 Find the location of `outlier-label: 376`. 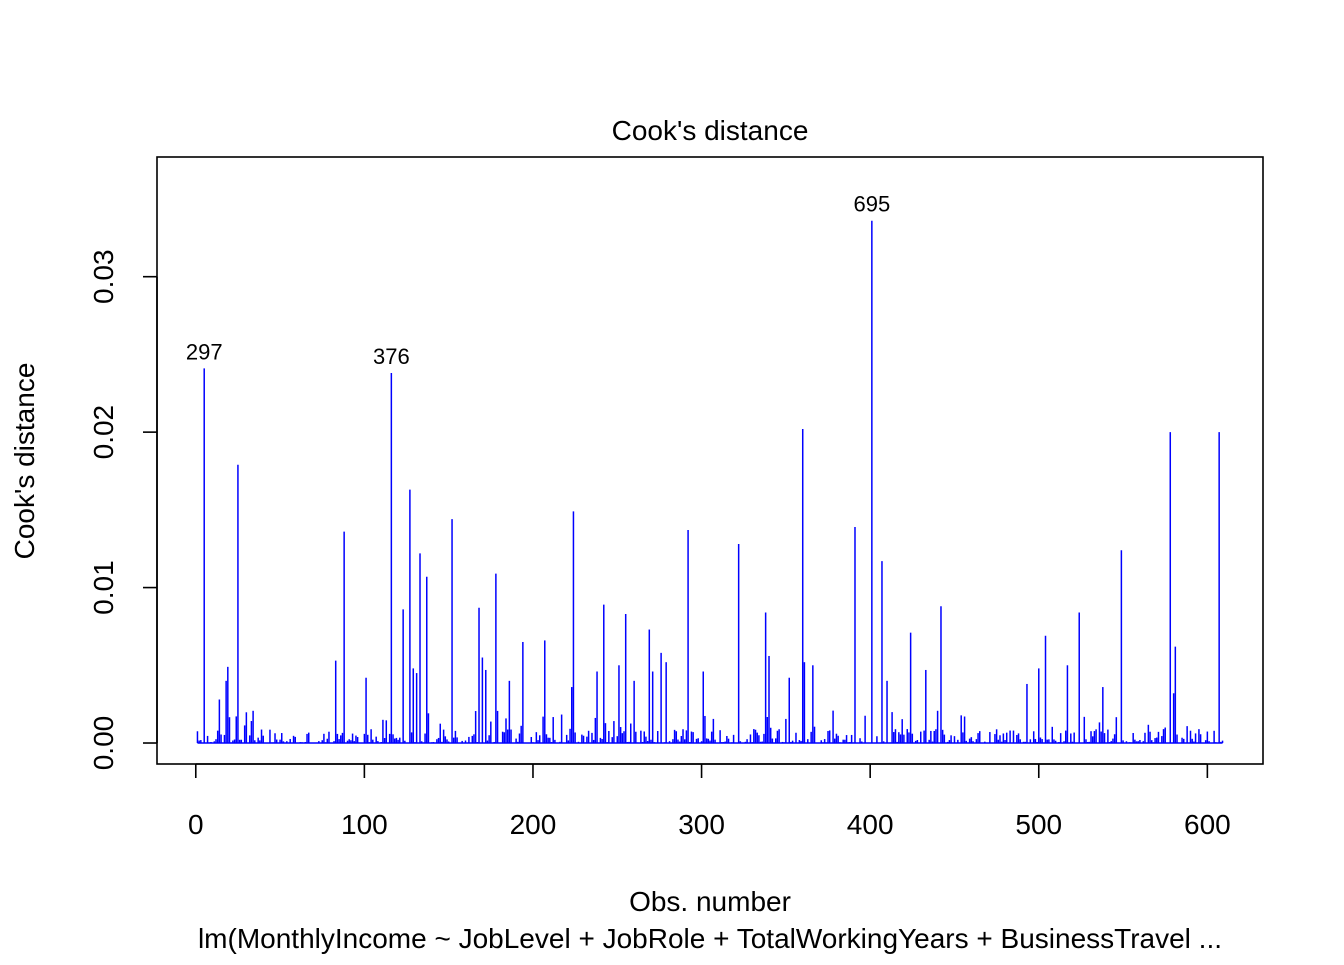

outlier-label: 376 is located at coordinates (391, 356).